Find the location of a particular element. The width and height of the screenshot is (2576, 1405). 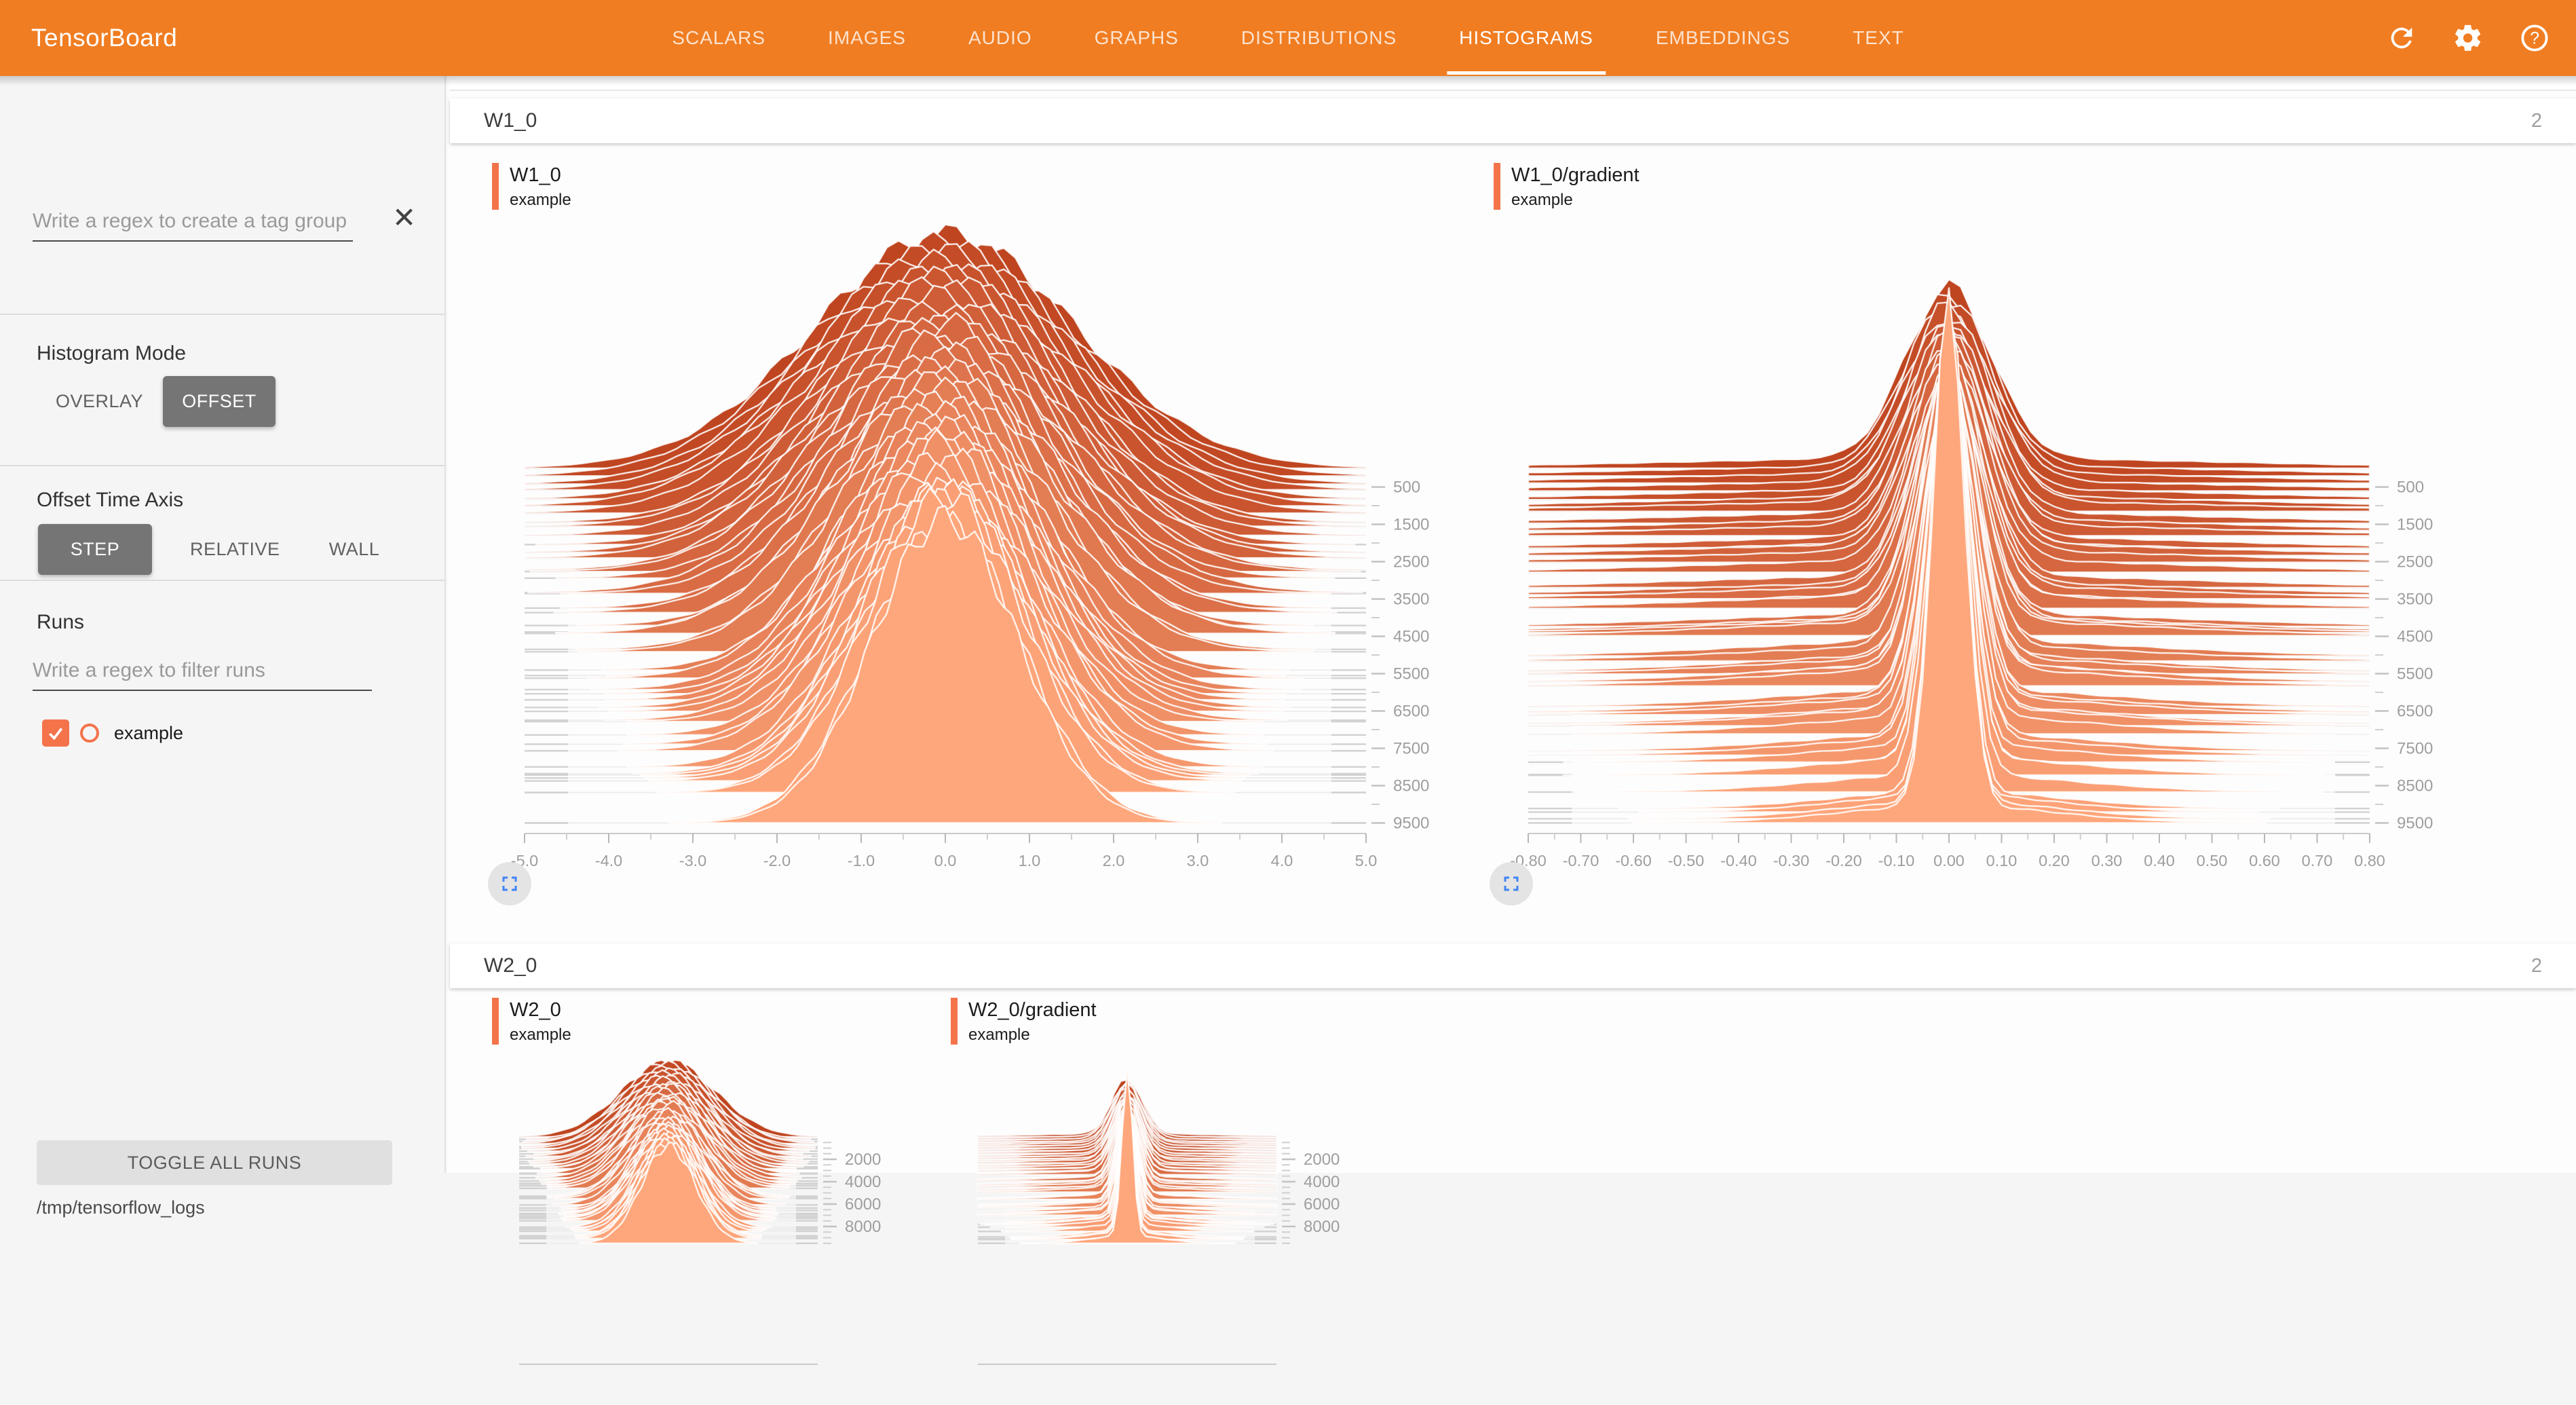

svg-text: 2.0 is located at coordinates (1114, 860).